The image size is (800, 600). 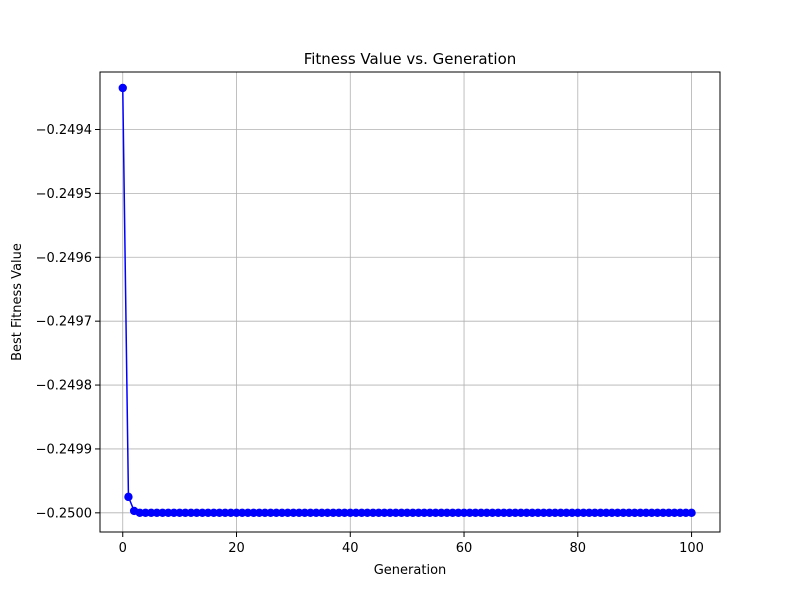 What do you see at coordinates (64, 322) in the screenshot?
I see `y-tick-label: −0.2497` at bounding box center [64, 322].